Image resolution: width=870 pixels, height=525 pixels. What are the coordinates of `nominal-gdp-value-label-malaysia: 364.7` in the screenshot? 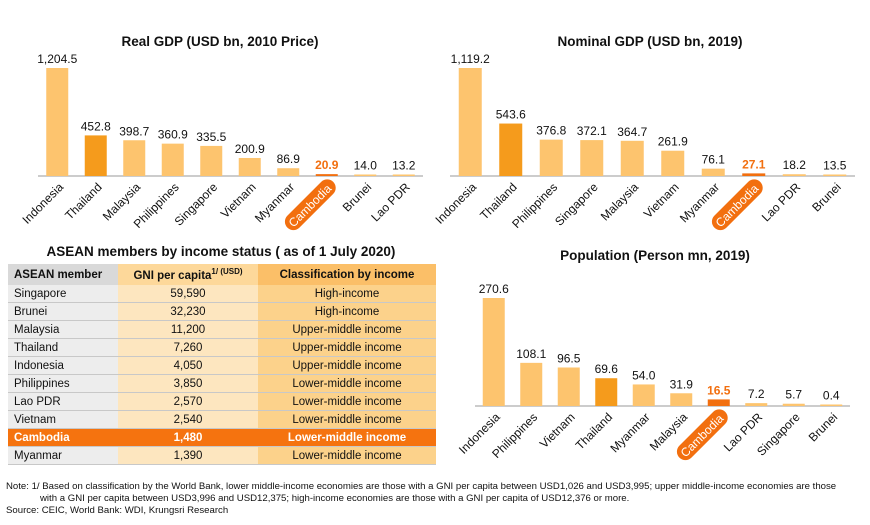 It's located at (632, 132).